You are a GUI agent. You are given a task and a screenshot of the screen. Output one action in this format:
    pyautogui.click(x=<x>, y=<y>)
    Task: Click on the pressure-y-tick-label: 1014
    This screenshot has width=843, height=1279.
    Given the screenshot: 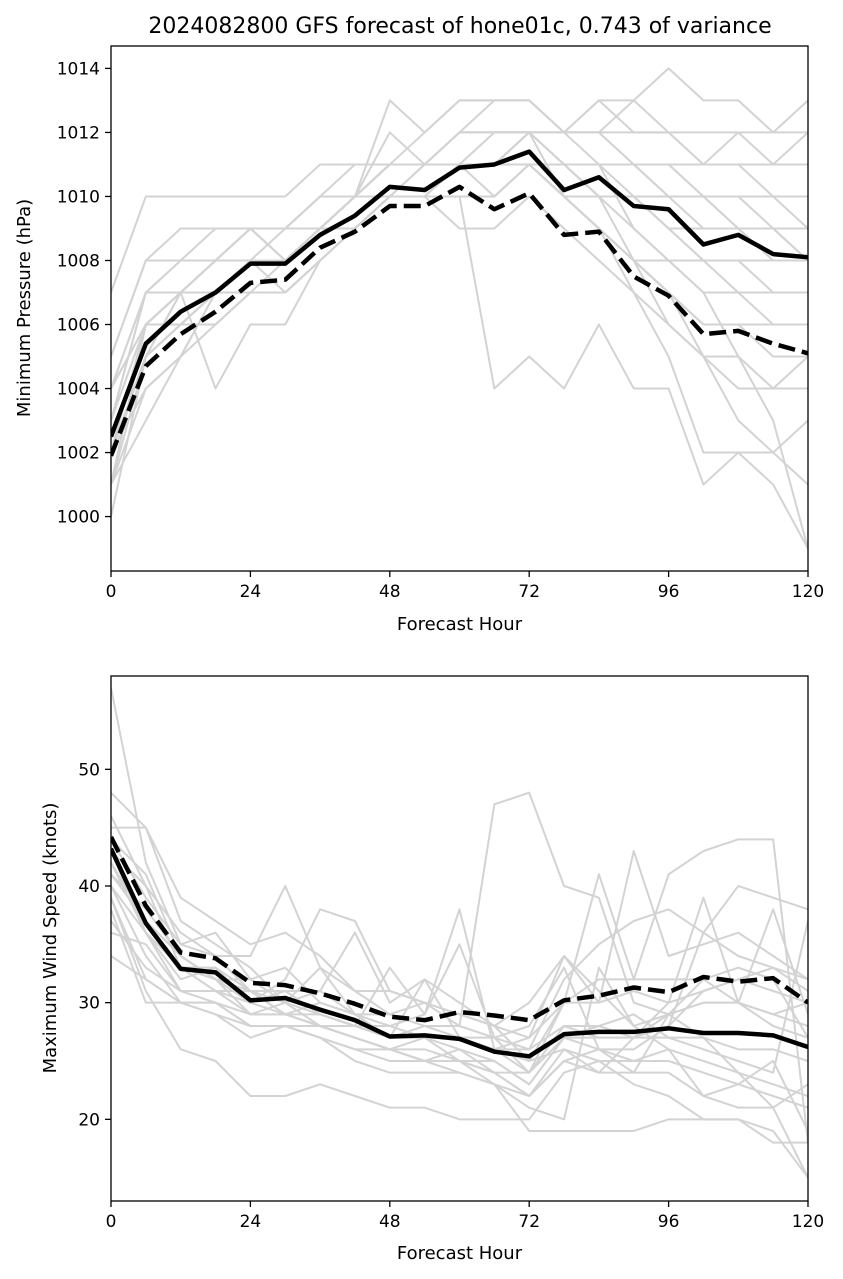 What is the action you would take?
    pyautogui.click(x=78, y=69)
    